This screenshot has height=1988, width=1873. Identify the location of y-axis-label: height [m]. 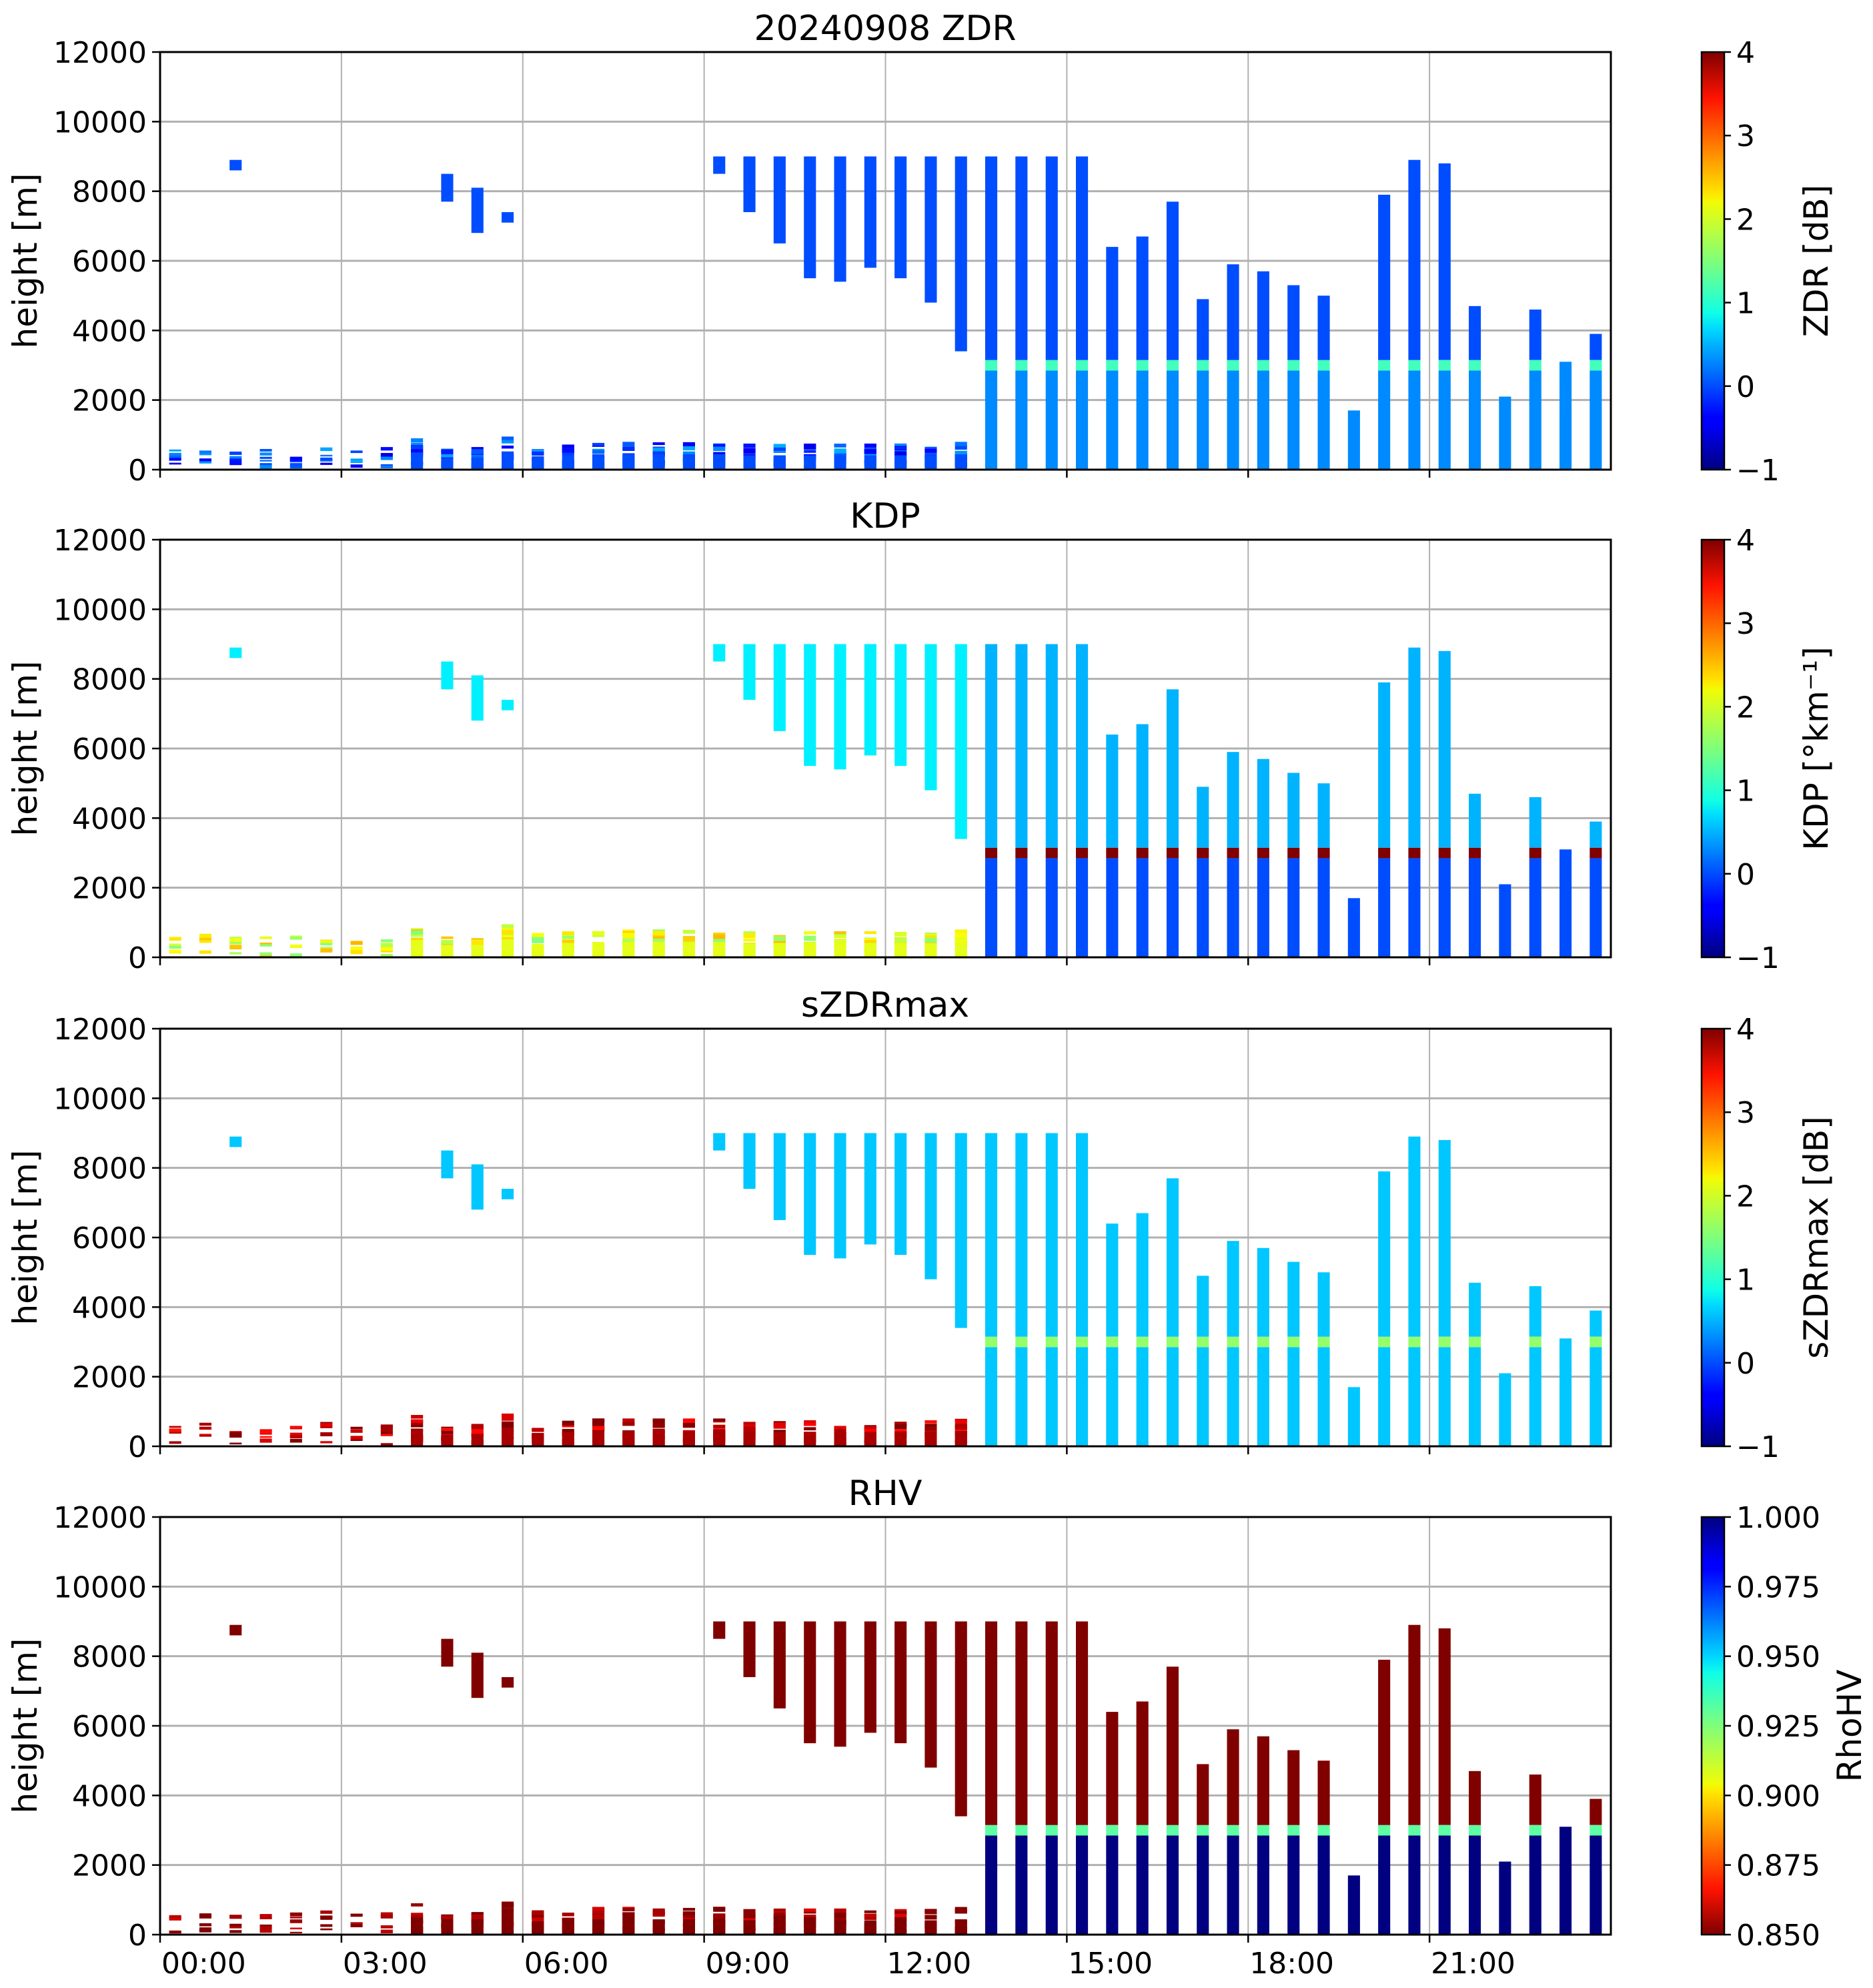
(25, 749).